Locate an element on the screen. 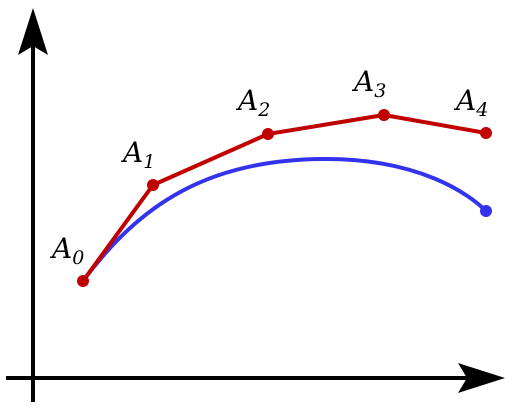  curve-end-point is located at coordinates (486, 211).